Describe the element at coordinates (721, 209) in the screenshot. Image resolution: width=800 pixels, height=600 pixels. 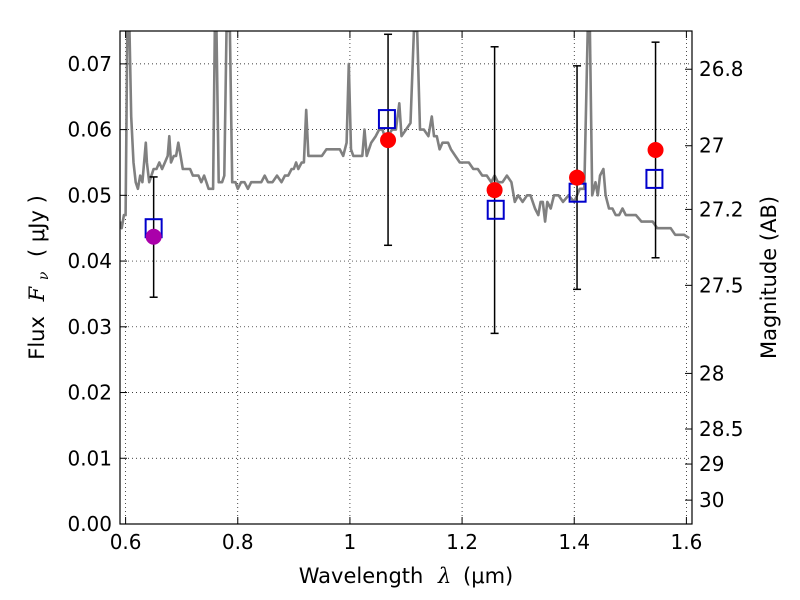
I see `magnitude-tick-label: 27.2` at that location.